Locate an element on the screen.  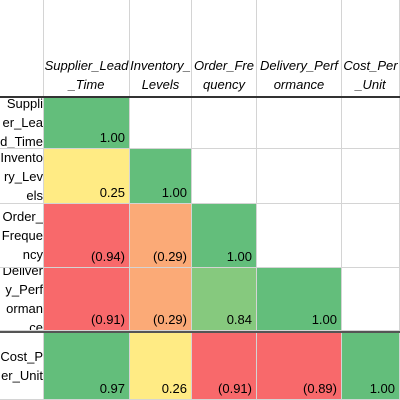
row-header-delivery-performance: Delivery_Performance is located at coordinates (22, 299).